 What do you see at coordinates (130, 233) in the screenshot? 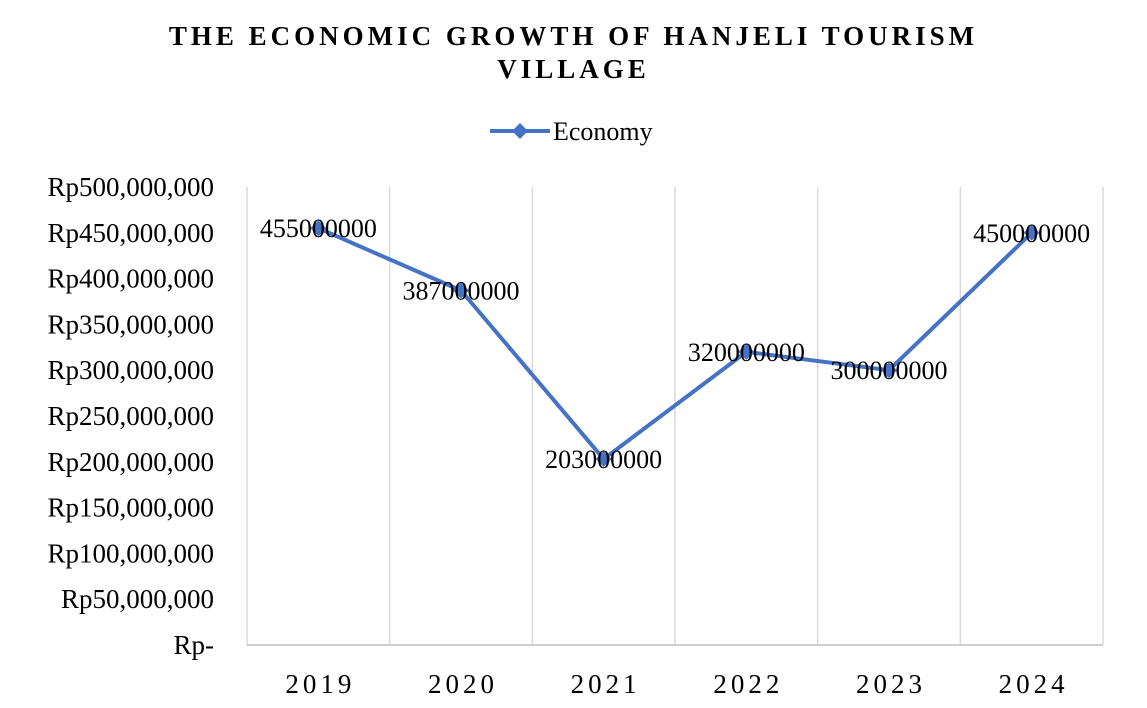
I see `y-tick-label: Rp450,000,000` at bounding box center [130, 233].